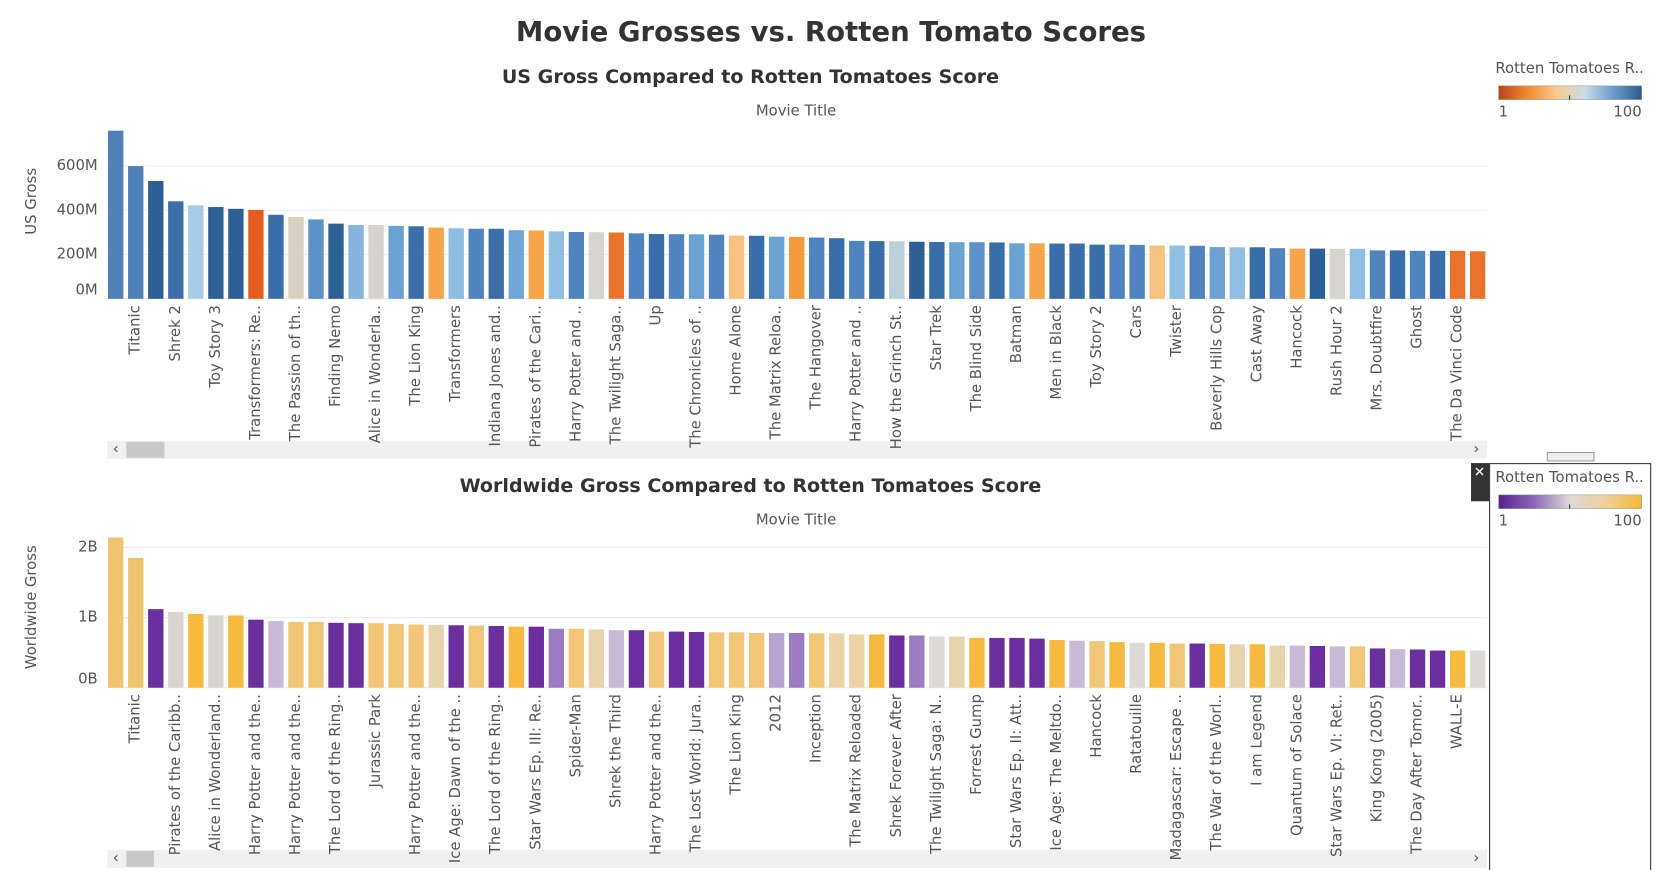  Describe the element at coordinates (88, 678) in the screenshot. I see `y-tick-label: 0B` at that location.